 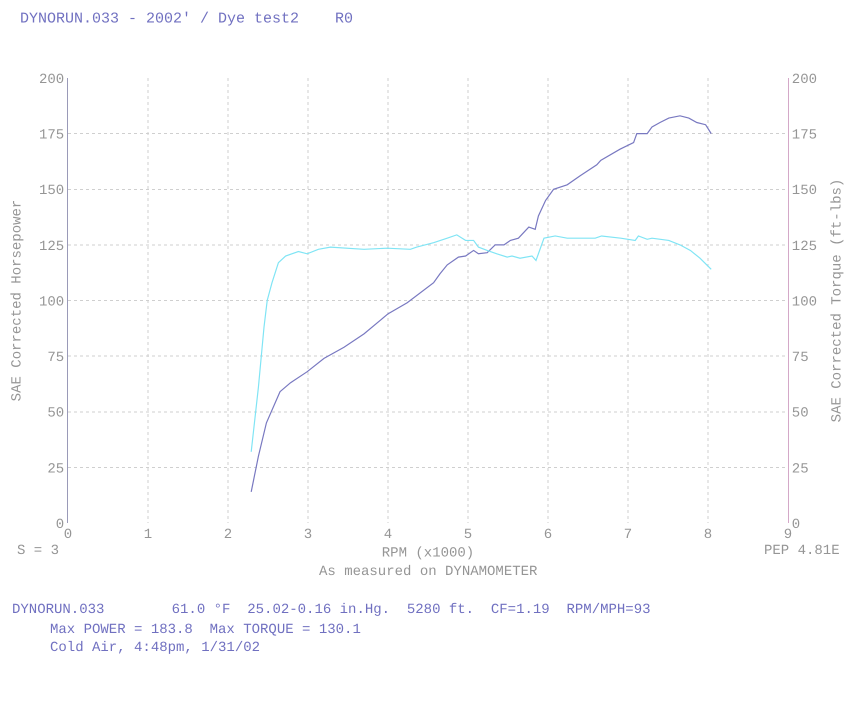 What do you see at coordinates (38, 551) in the screenshot?
I see `text: S = 3` at bounding box center [38, 551].